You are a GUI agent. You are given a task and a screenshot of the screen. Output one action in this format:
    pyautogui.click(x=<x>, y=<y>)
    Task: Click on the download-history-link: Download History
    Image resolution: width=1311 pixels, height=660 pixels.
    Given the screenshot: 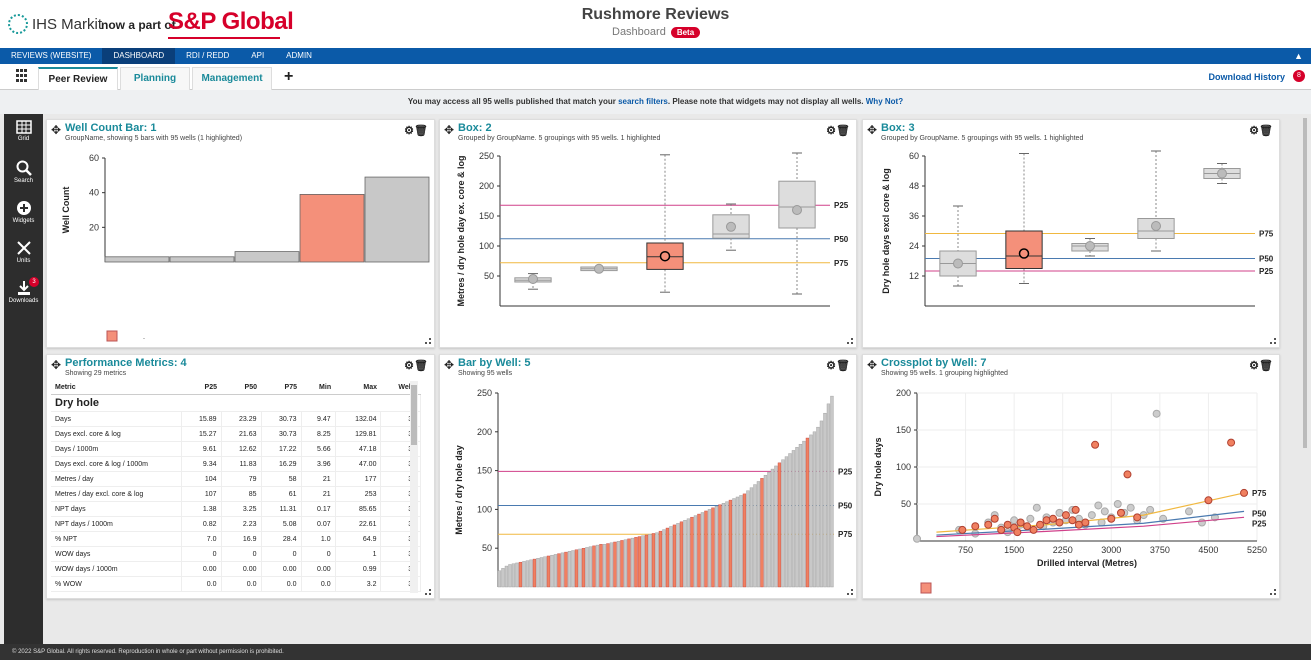 What is the action you would take?
    pyautogui.click(x=1246, y=77)
    